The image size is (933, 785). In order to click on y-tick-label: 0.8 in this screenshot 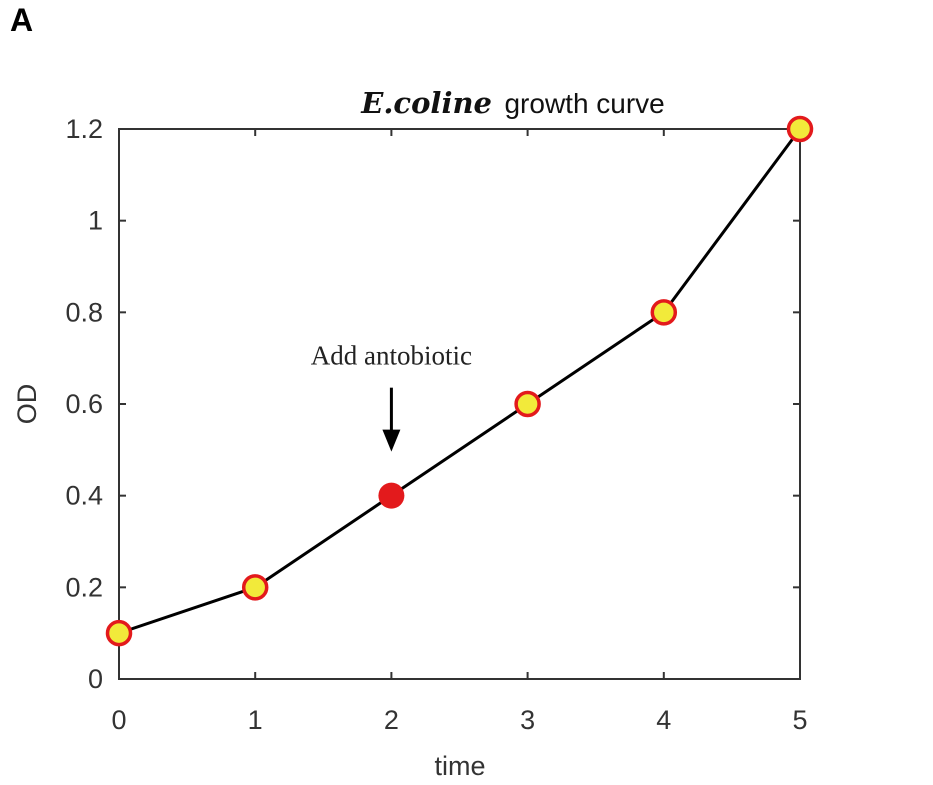, I will do `click(84, 312)`.